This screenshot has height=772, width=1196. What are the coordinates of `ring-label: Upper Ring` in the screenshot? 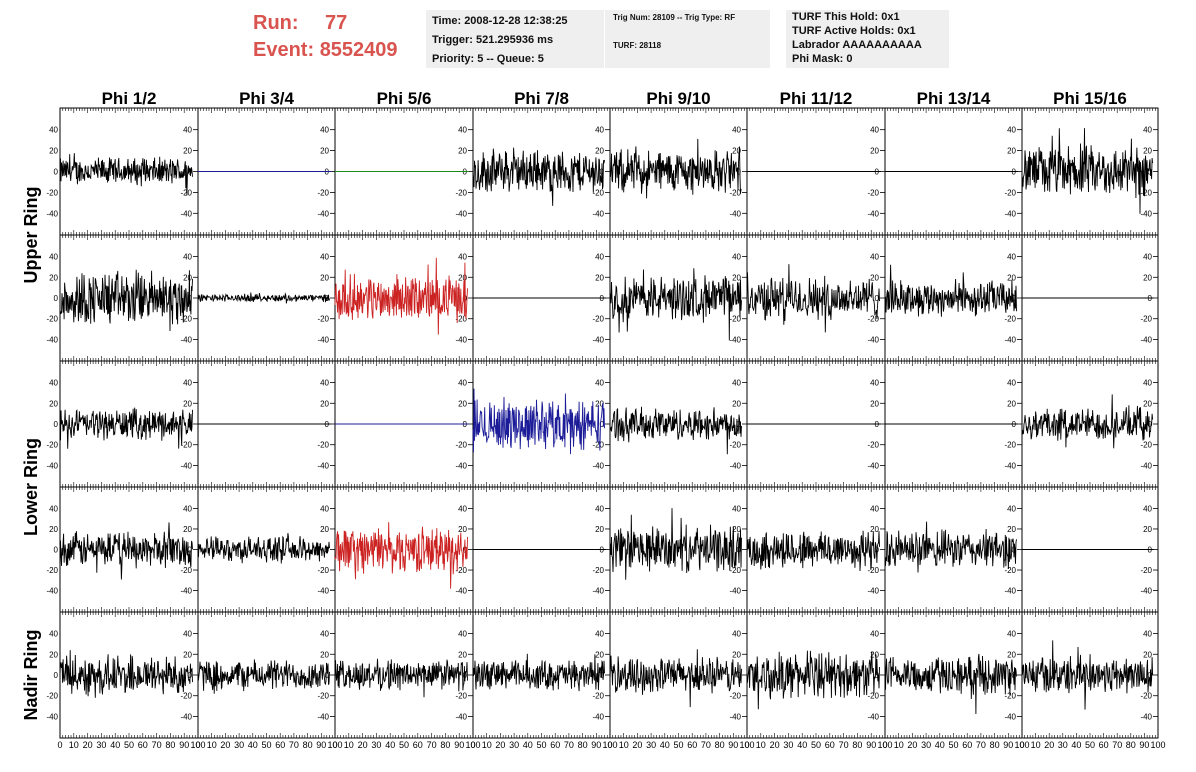 It's located at (31, 235).